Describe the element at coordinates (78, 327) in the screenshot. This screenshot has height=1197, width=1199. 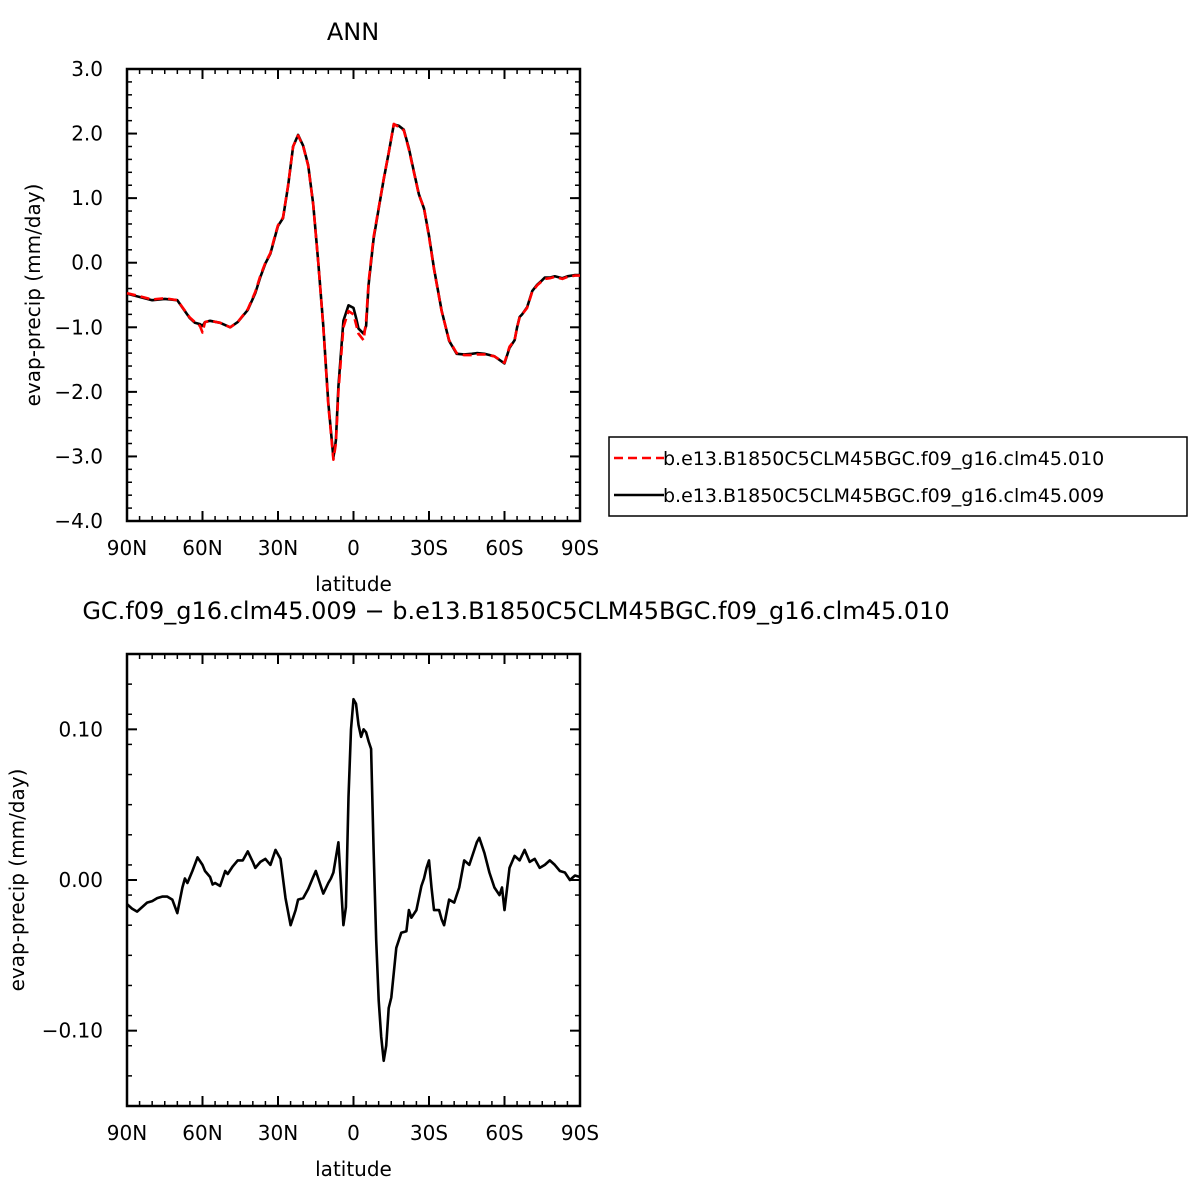
I see `y-tick-label: −1.0` at that location.